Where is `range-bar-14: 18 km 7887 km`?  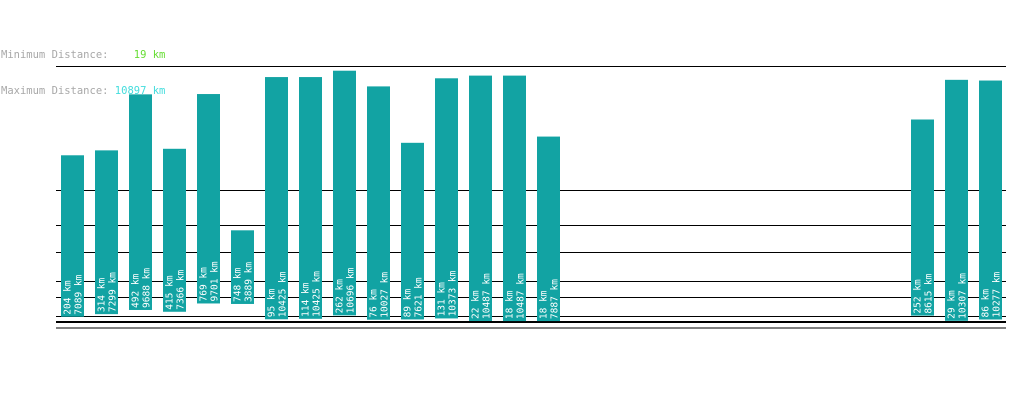 range-bar-14: 18 km 7887 km is located at coordinates (549, 229).